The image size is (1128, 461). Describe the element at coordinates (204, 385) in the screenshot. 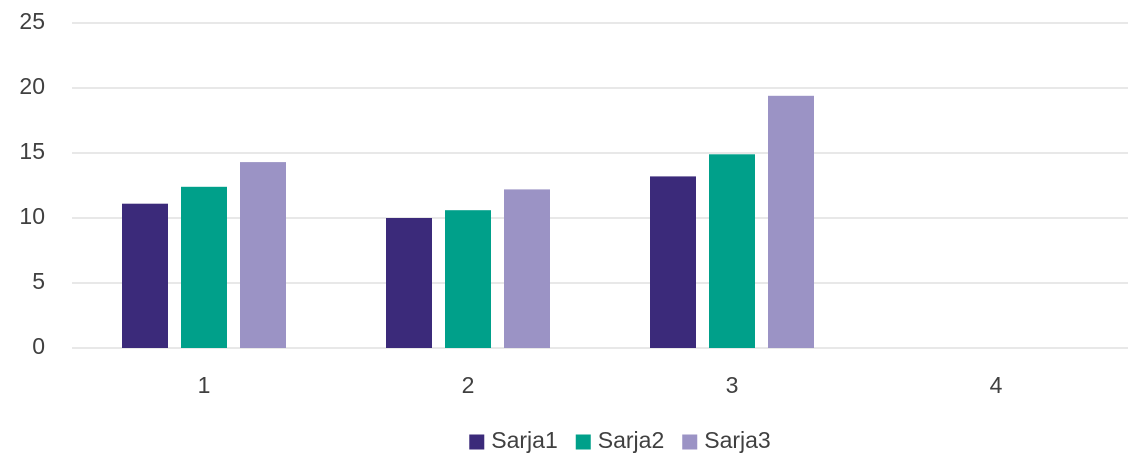

I see `x-tick-label: 1` at that location.